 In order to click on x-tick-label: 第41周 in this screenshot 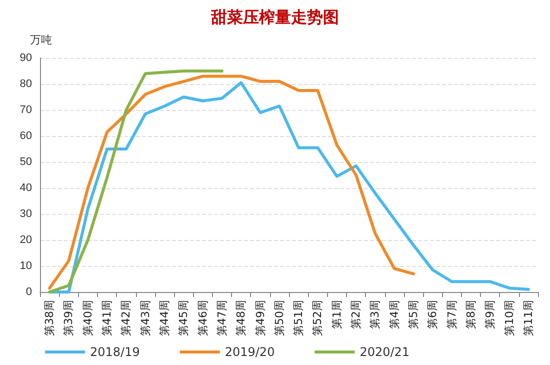, I will do `click(107, 318)`.